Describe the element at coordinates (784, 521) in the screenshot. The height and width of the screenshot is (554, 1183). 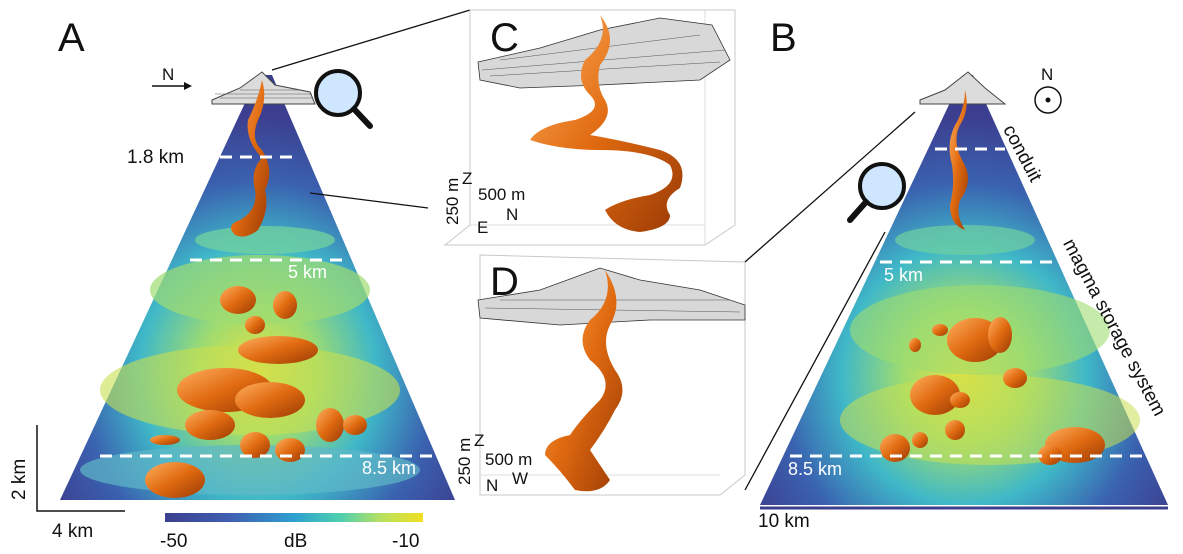
I see `scale-label-10km: 10 km` at that location.